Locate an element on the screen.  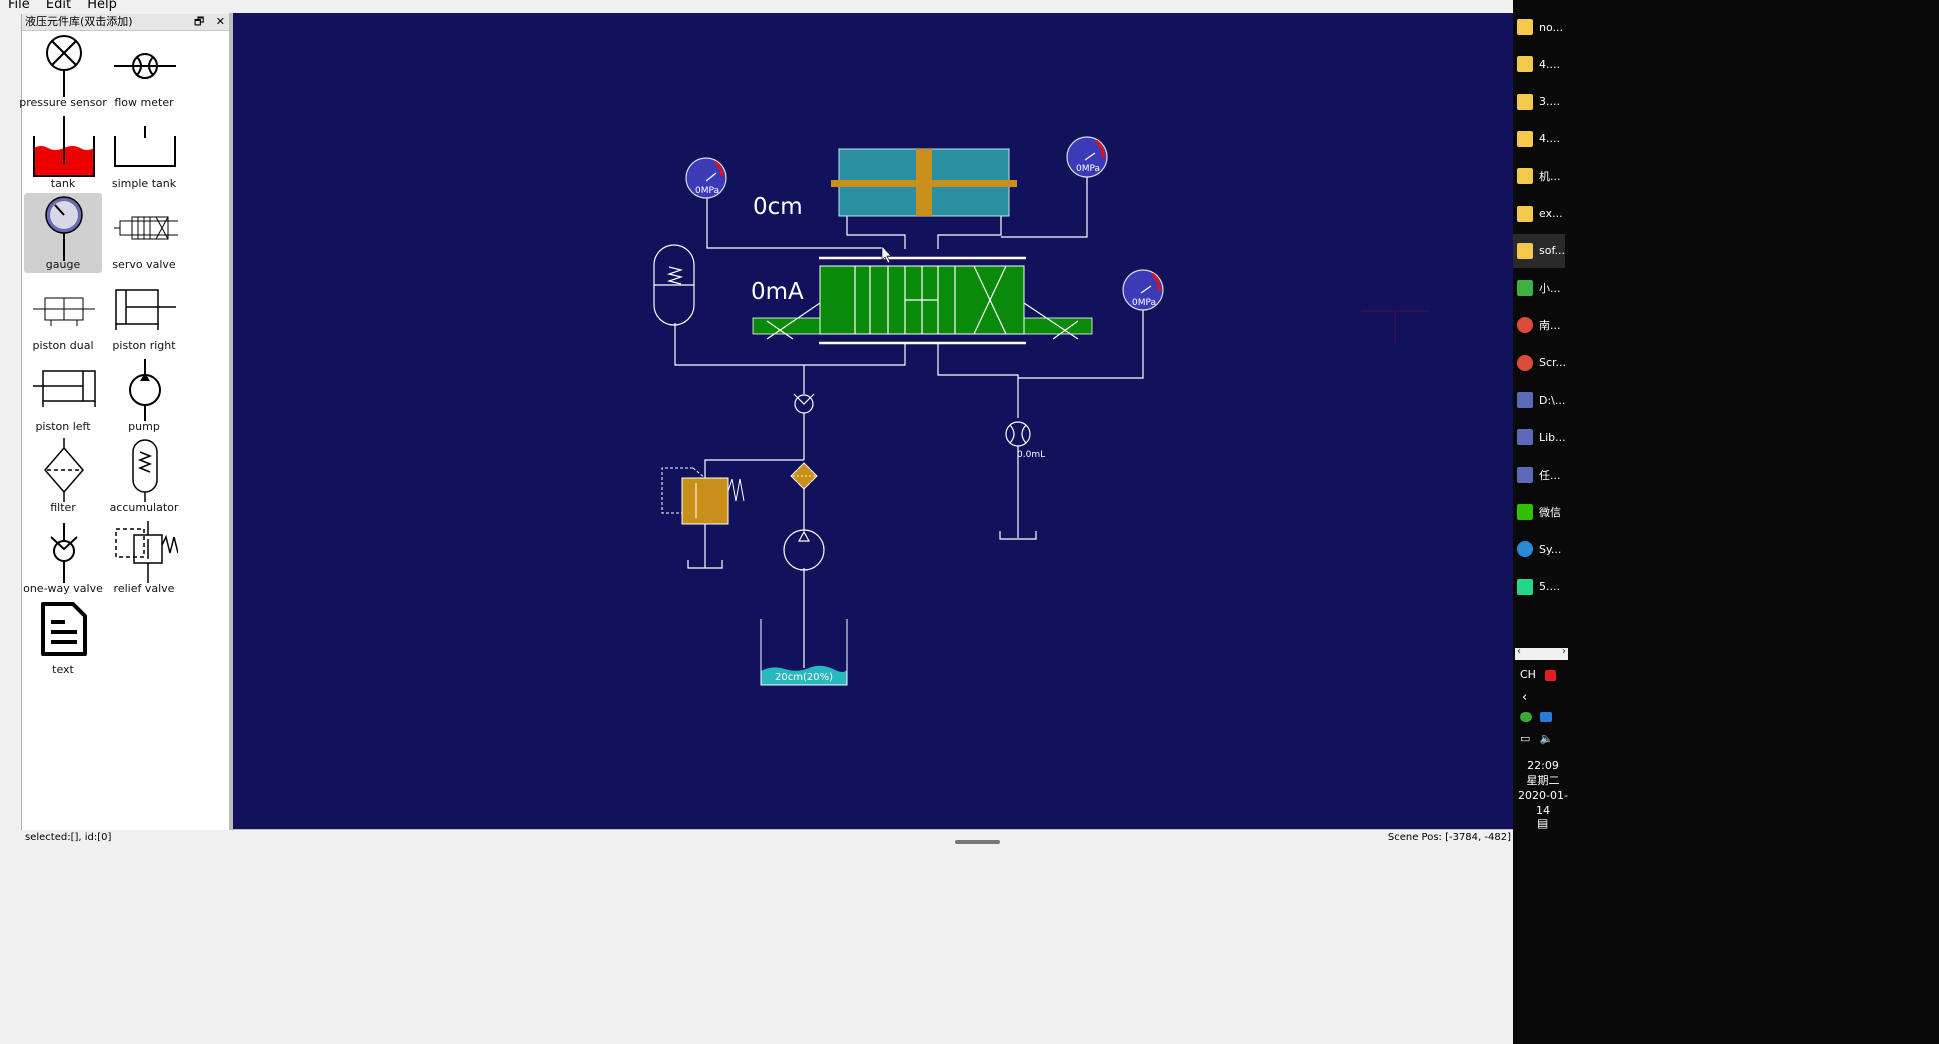
relief-valve-icon is located at coordinates (146, 552).